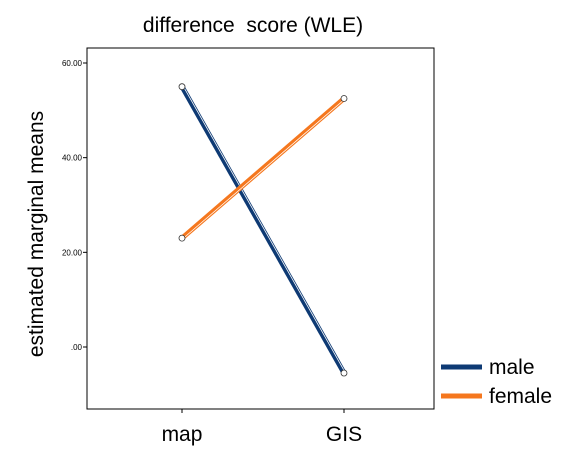 The width and height of the screenshot is (571, 453). I want to click on legend-label-female: female, so click(520, 396).